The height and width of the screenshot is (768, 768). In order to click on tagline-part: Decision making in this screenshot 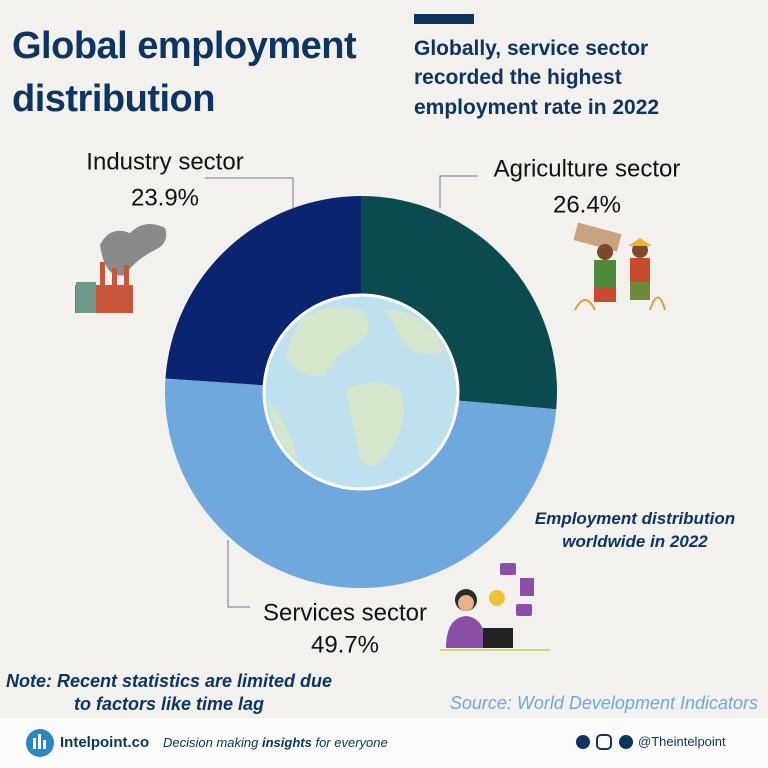, I will do `click(212, 742)`.